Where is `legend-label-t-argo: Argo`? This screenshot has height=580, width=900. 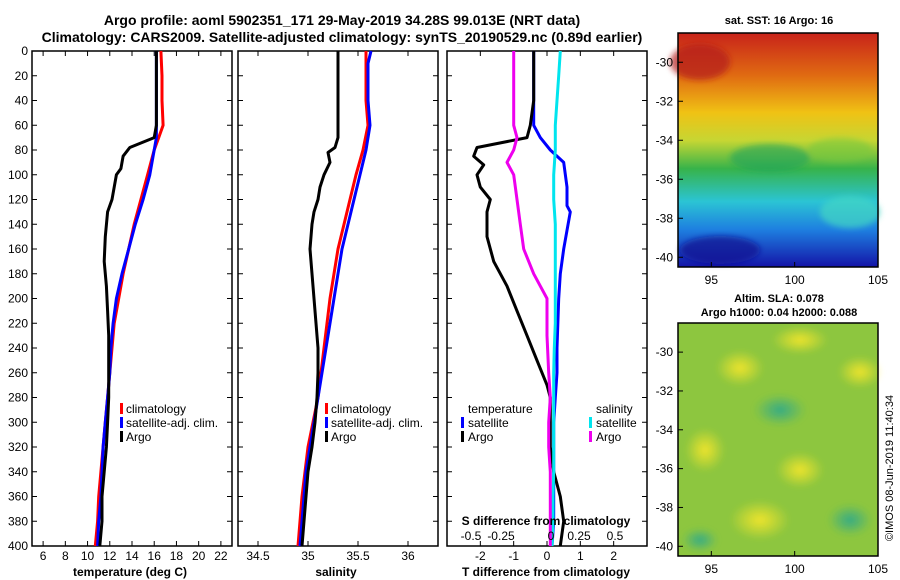 legend-label-t-argo: Argo is located at coordinates (481, 437).